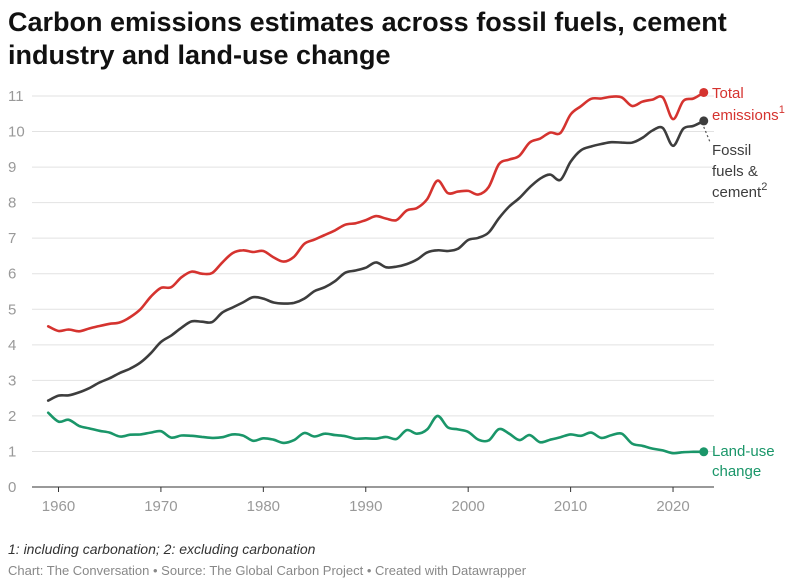 Image resolution: width=800 pixels, height=588 pixels. Describe the element at coordinates (12, 451) in the screenshot. I see `y-tick-label: 1` at that location.